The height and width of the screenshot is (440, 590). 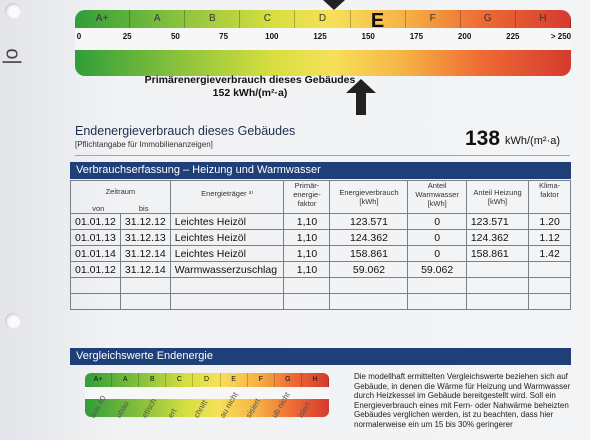 What do you see at coordinates (143, 208) in the screenshot?
I see `header-bis: bis` at bounding box center [143, 208].